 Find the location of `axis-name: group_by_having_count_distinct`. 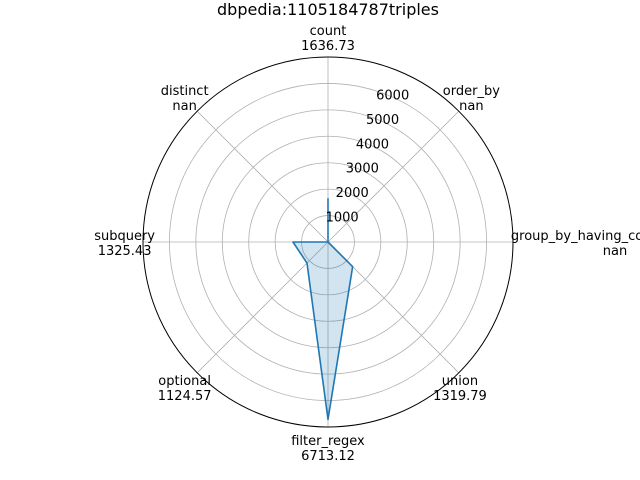

axis-name: group_by_having_count_distinct is located at coordinates (575, 236).